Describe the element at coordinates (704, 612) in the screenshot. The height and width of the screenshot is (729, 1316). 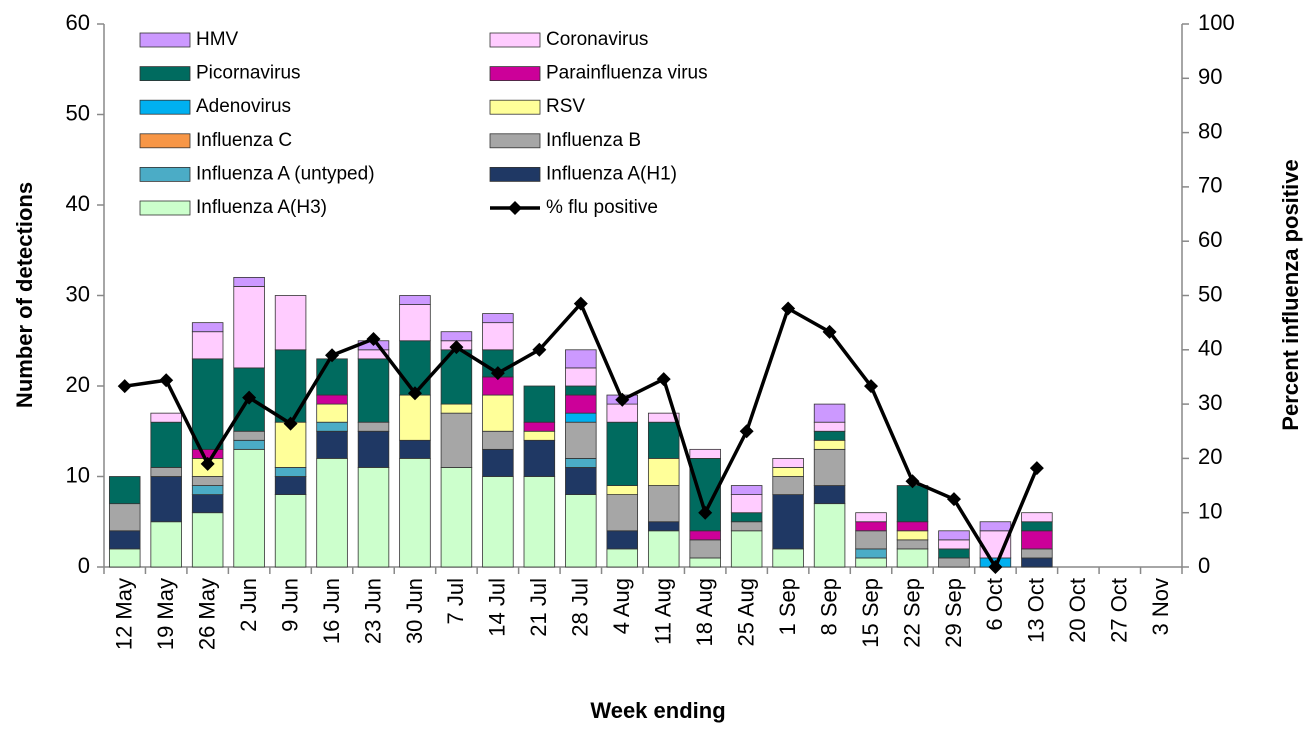
I see `x-tick-label: 18 Aug` at that location.